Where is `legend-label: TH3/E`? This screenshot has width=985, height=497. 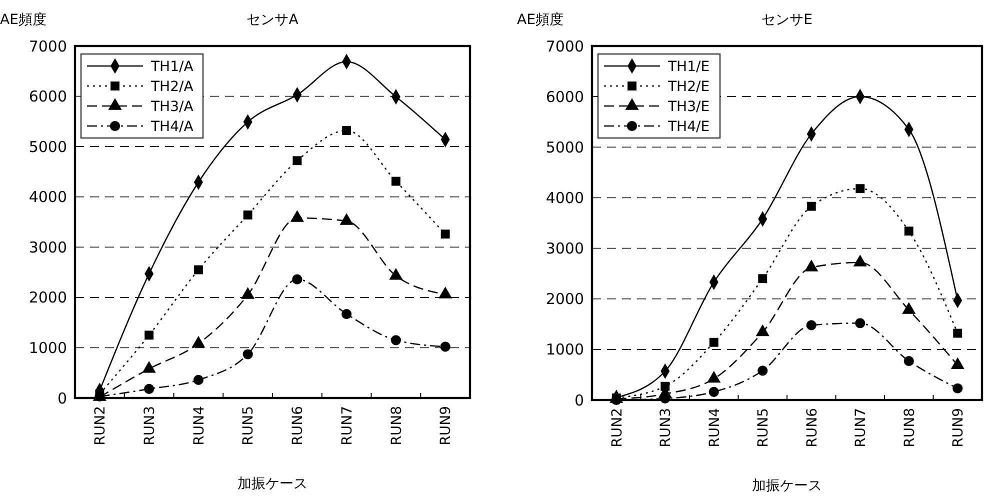 legend-label: TH3/E is located at coordinates (688, 106).